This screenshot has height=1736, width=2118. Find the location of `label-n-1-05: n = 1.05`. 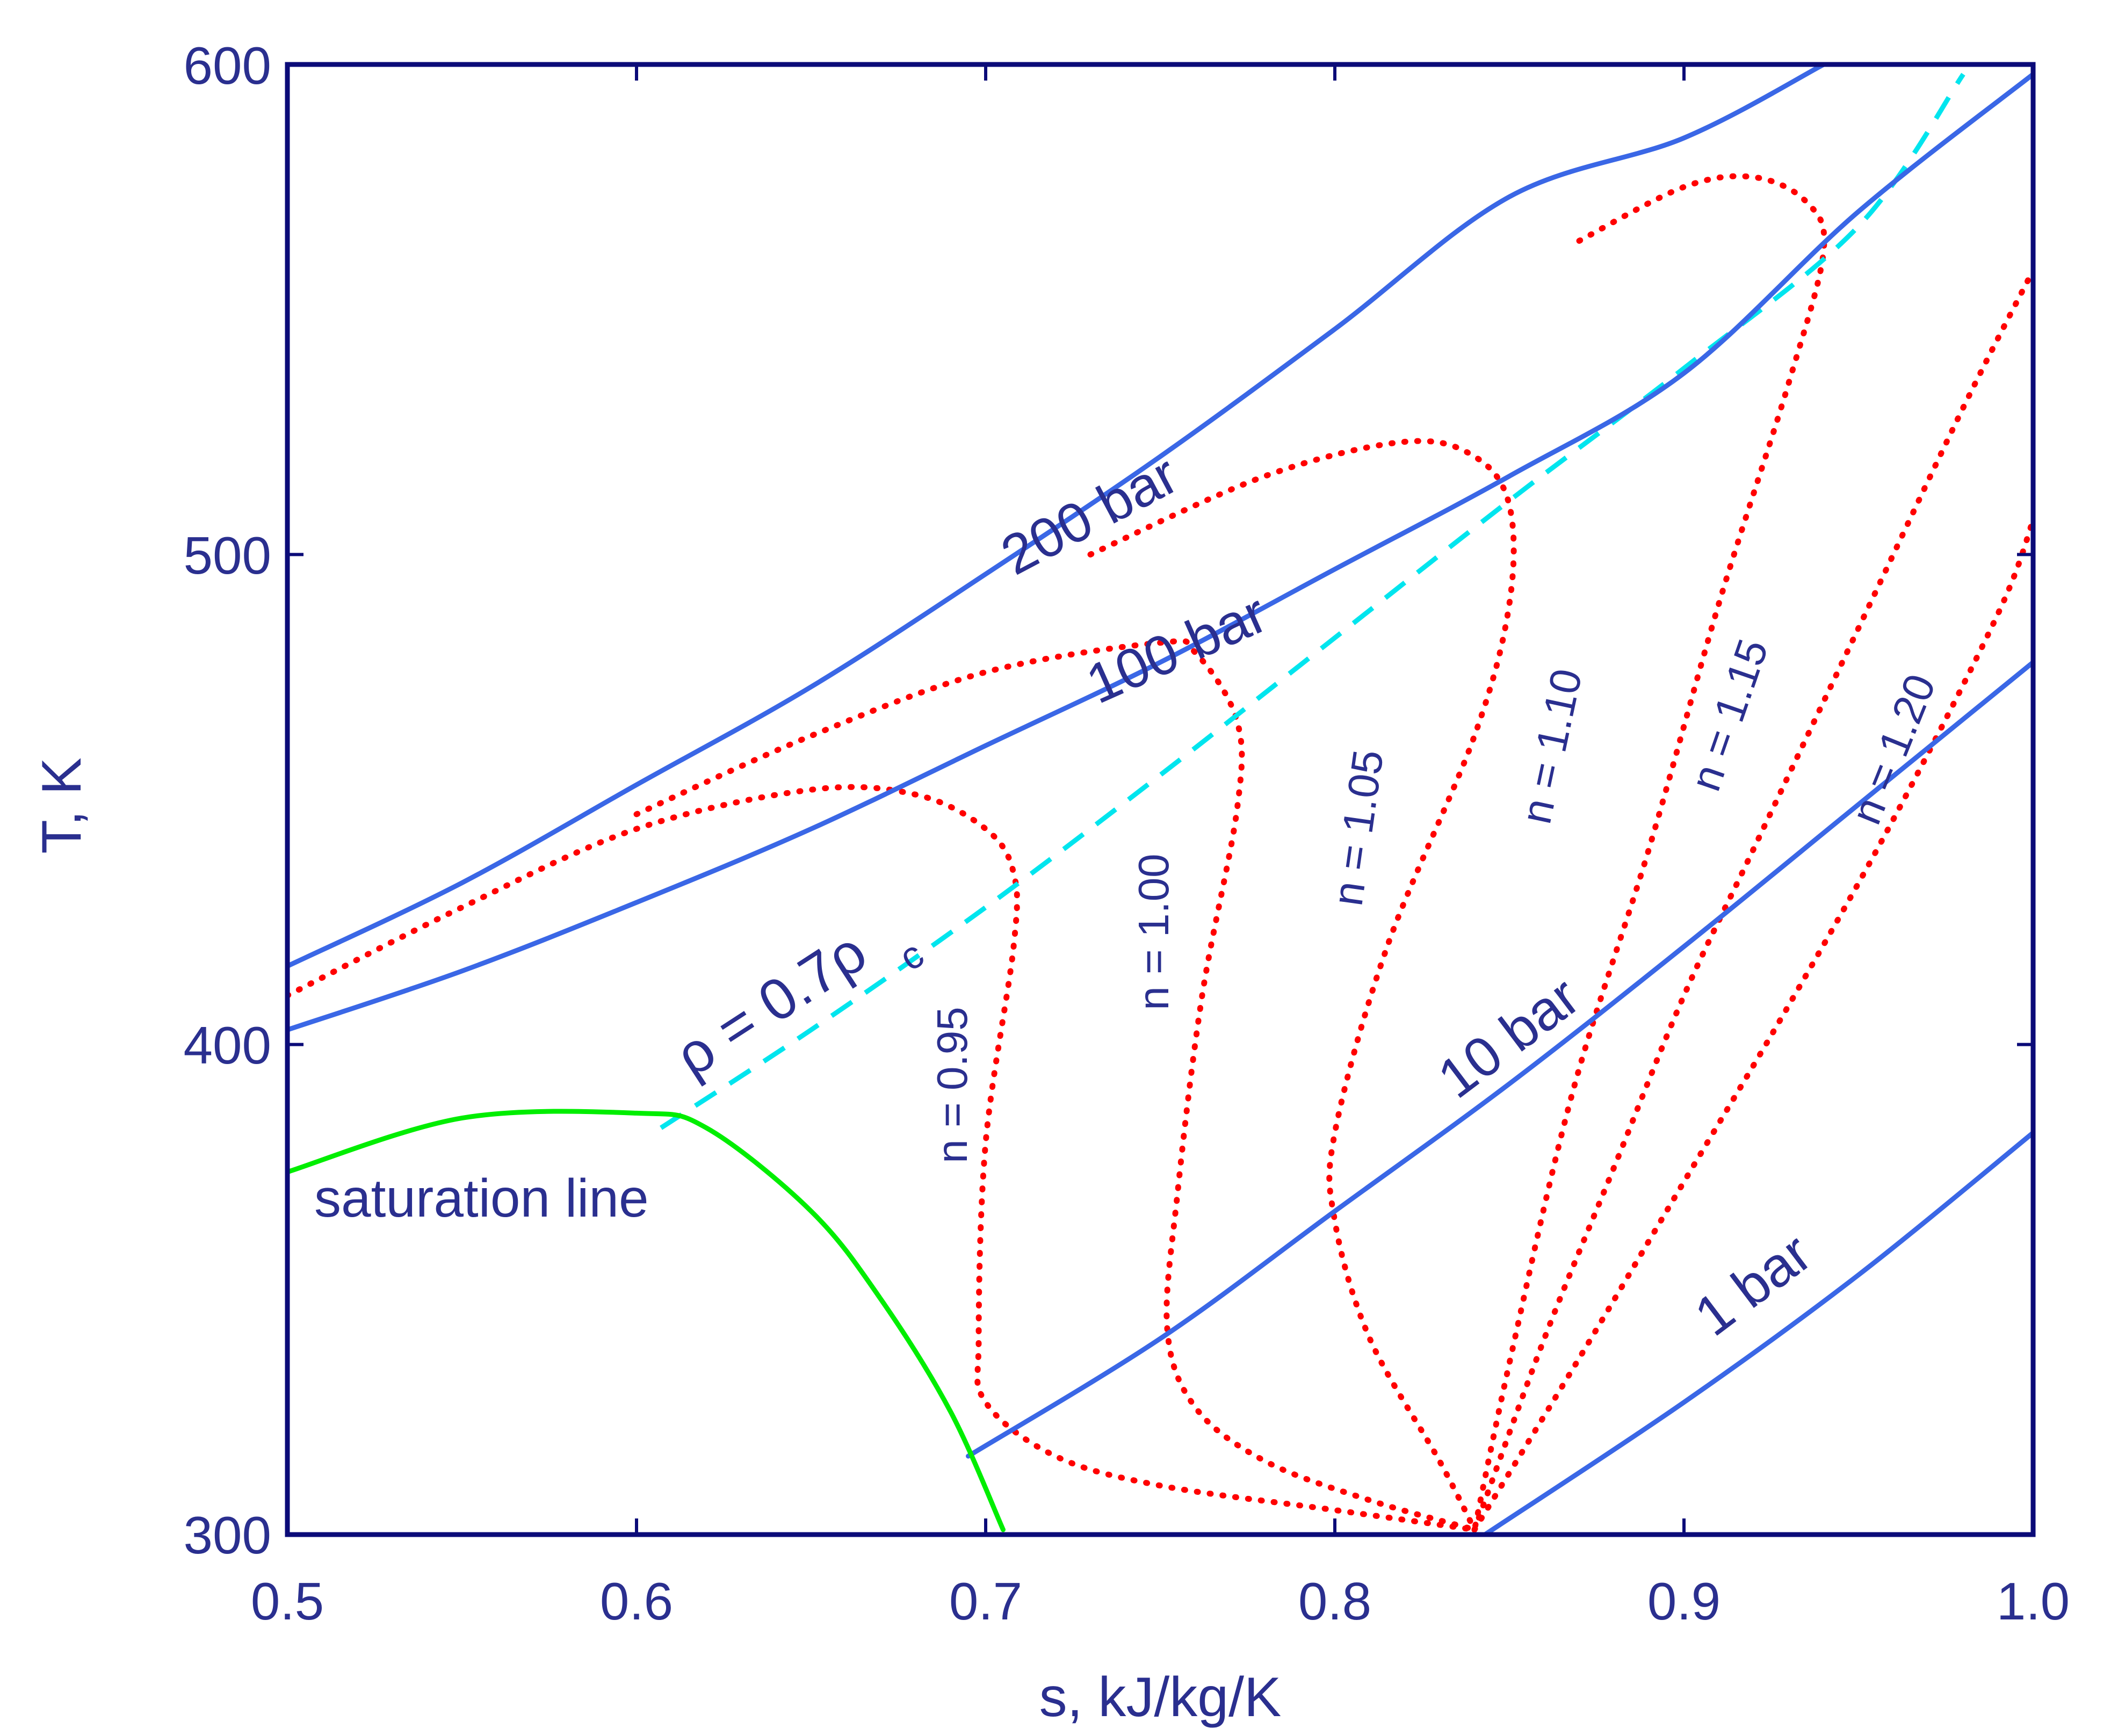

label-n-1-05: n = 1.05 is located at coordinates (1357, 828).